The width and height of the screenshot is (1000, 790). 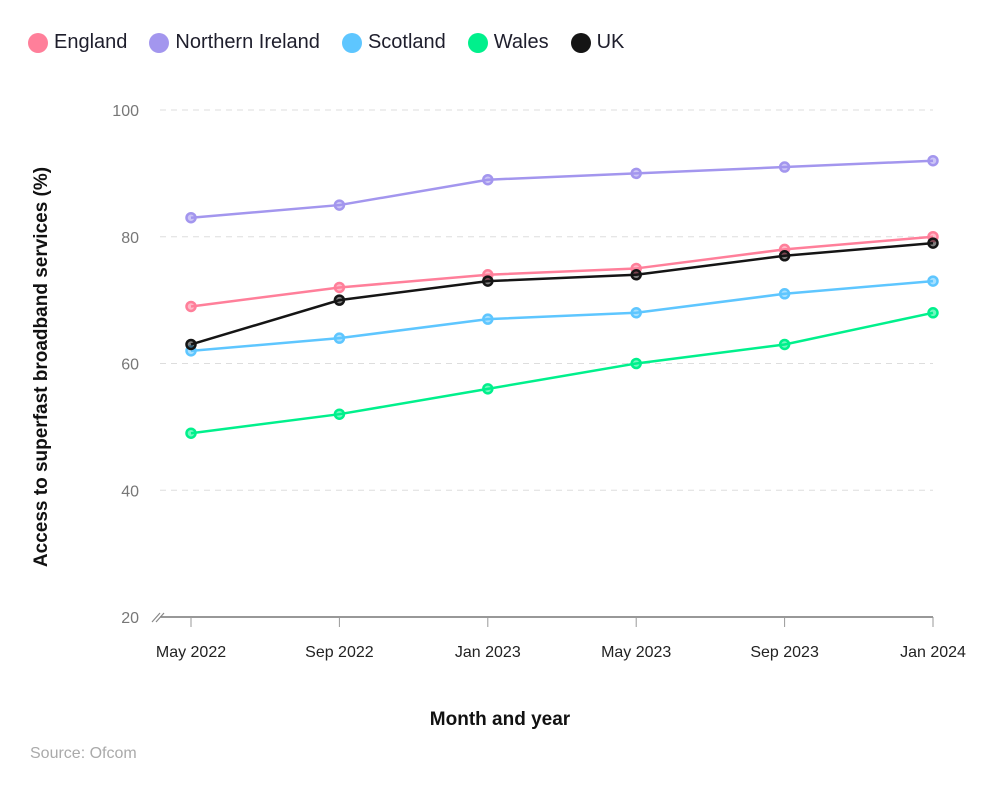 I want to click on legend-item: UK, so click(x=597, y=42).